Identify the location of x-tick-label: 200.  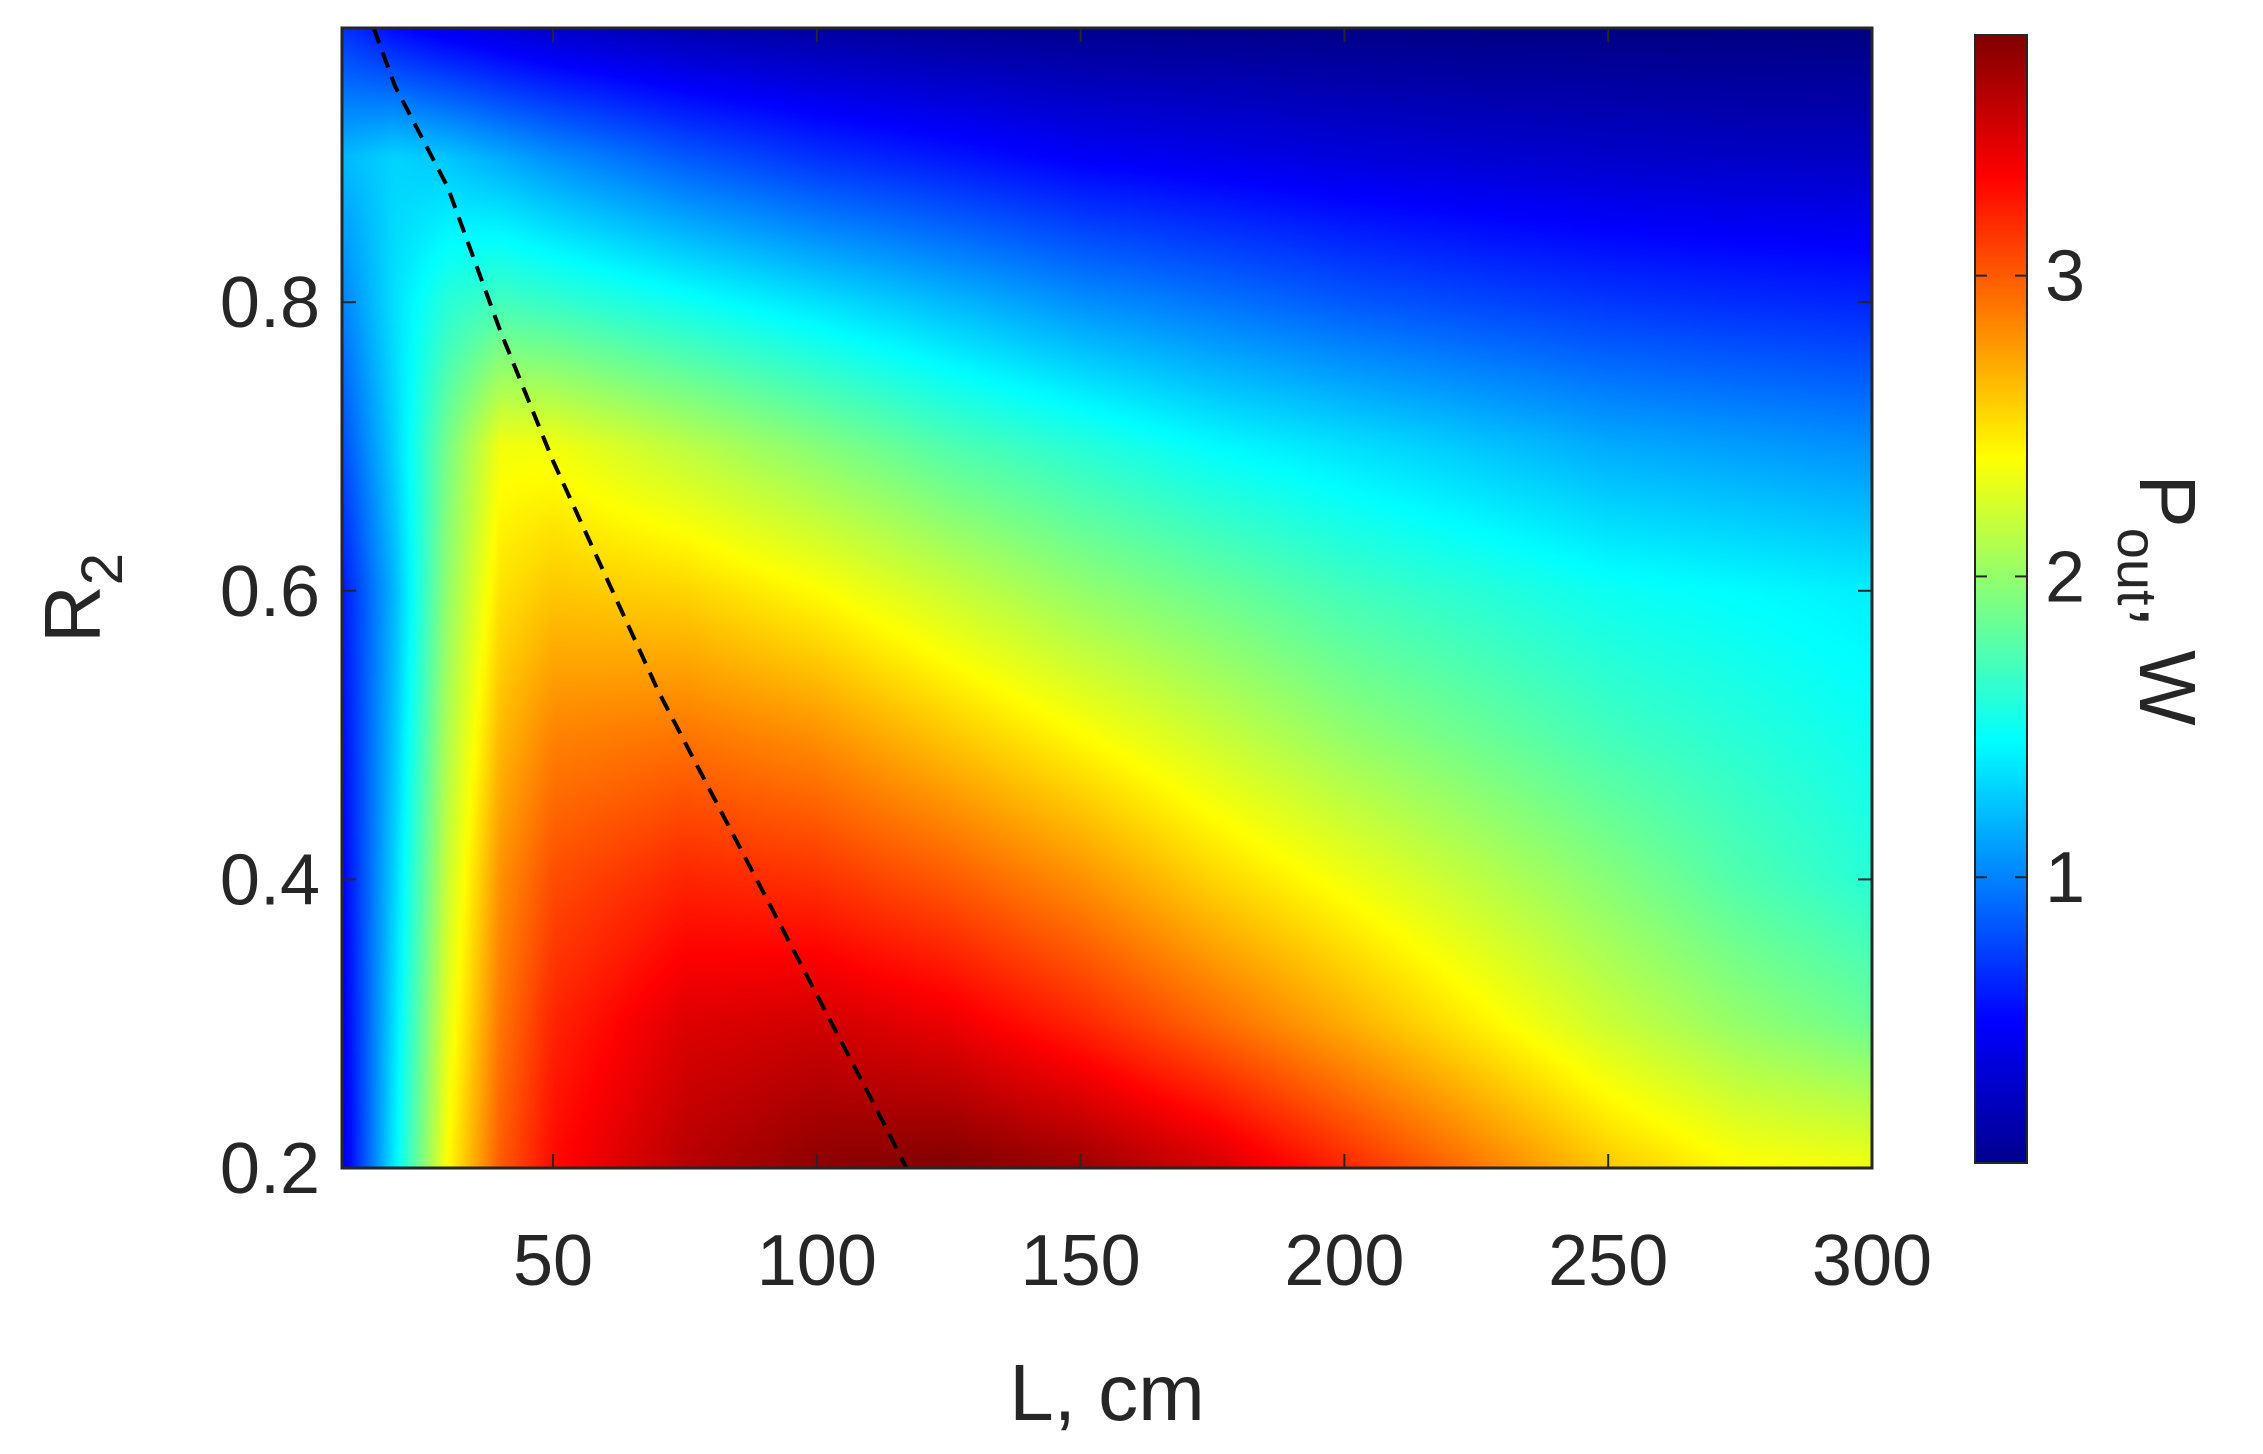
(1344, 1261).